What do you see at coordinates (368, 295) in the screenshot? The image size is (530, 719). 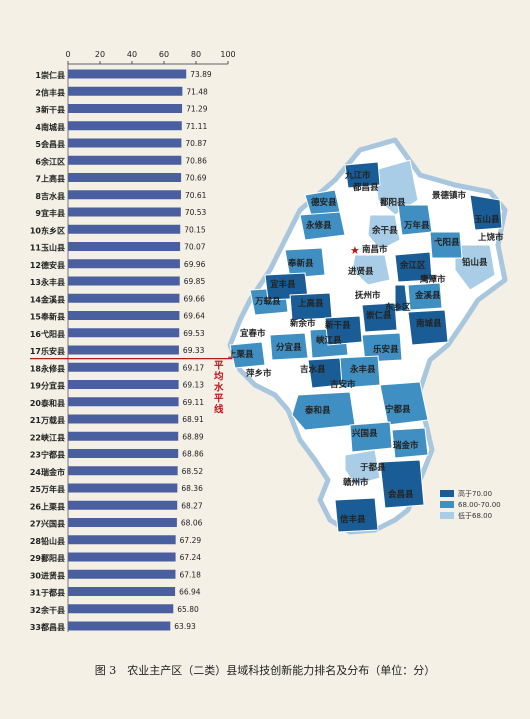 I see `label-fuzhou: 抚州市` at bounding box center [368, 295].